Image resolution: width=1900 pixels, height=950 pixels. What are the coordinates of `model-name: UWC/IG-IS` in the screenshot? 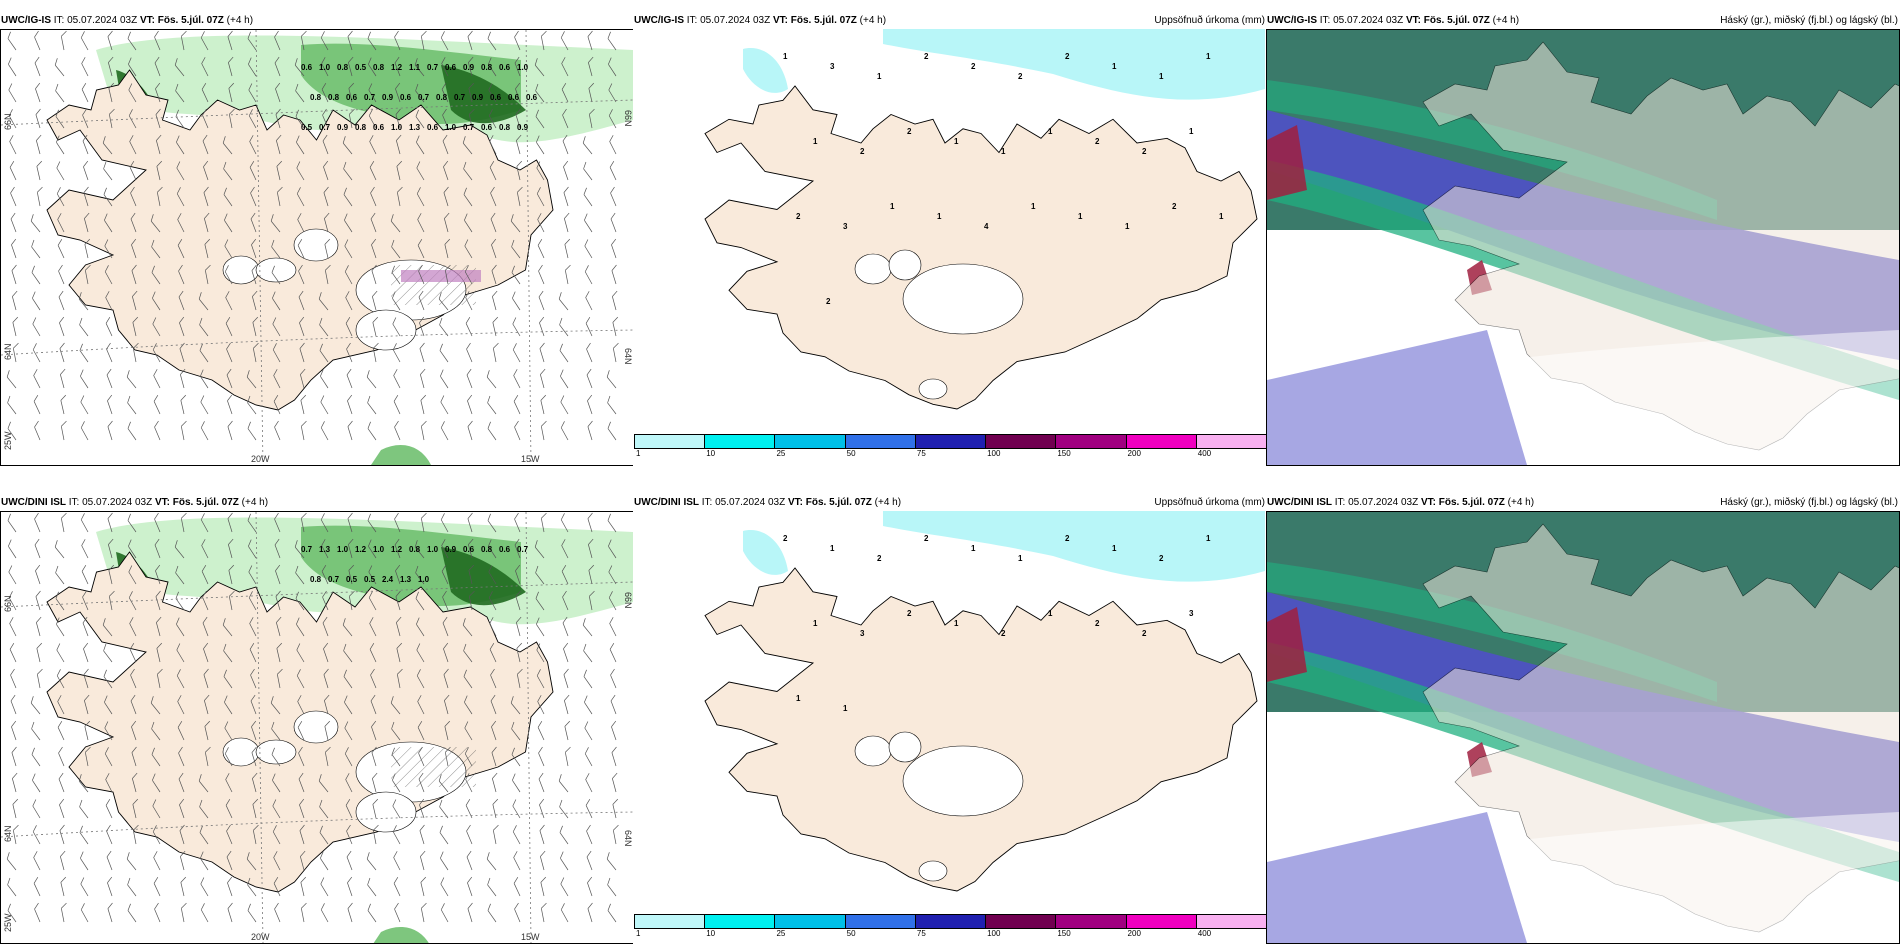 It's located at (659, 20).